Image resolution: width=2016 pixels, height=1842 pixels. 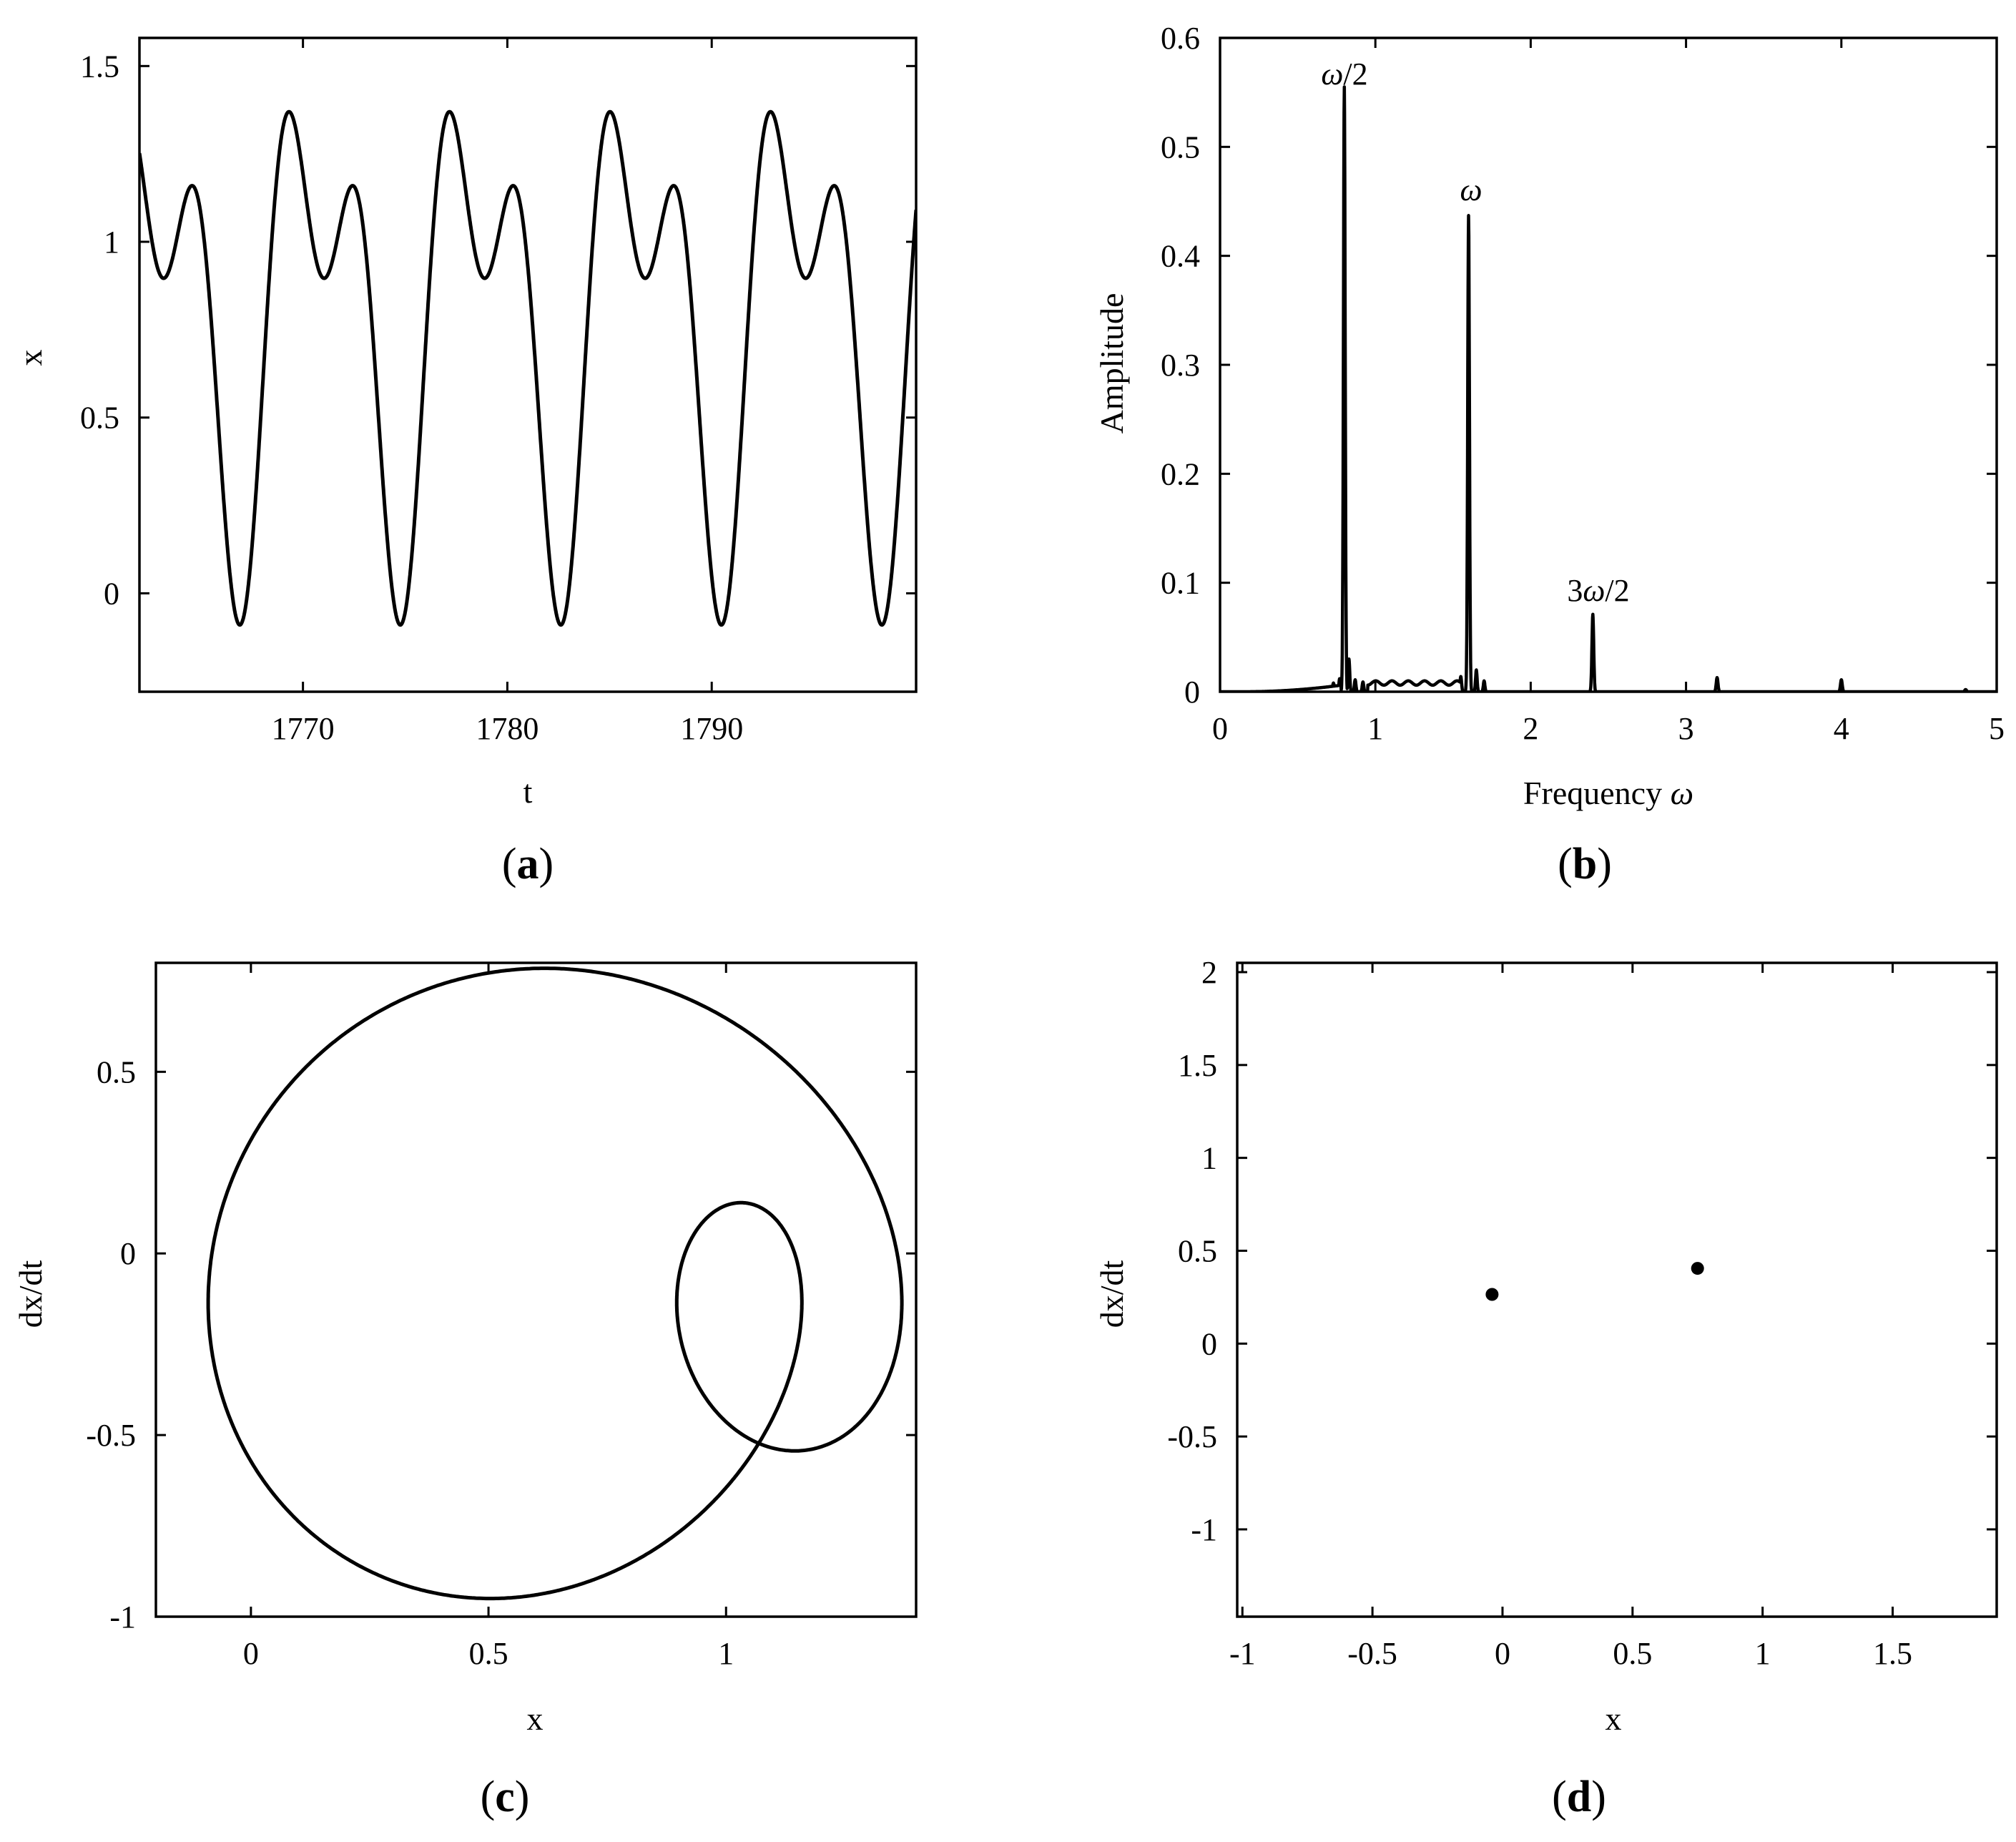 I want to click on panel-b-ylabel: Amplitude, so click(x=1111, y=363).